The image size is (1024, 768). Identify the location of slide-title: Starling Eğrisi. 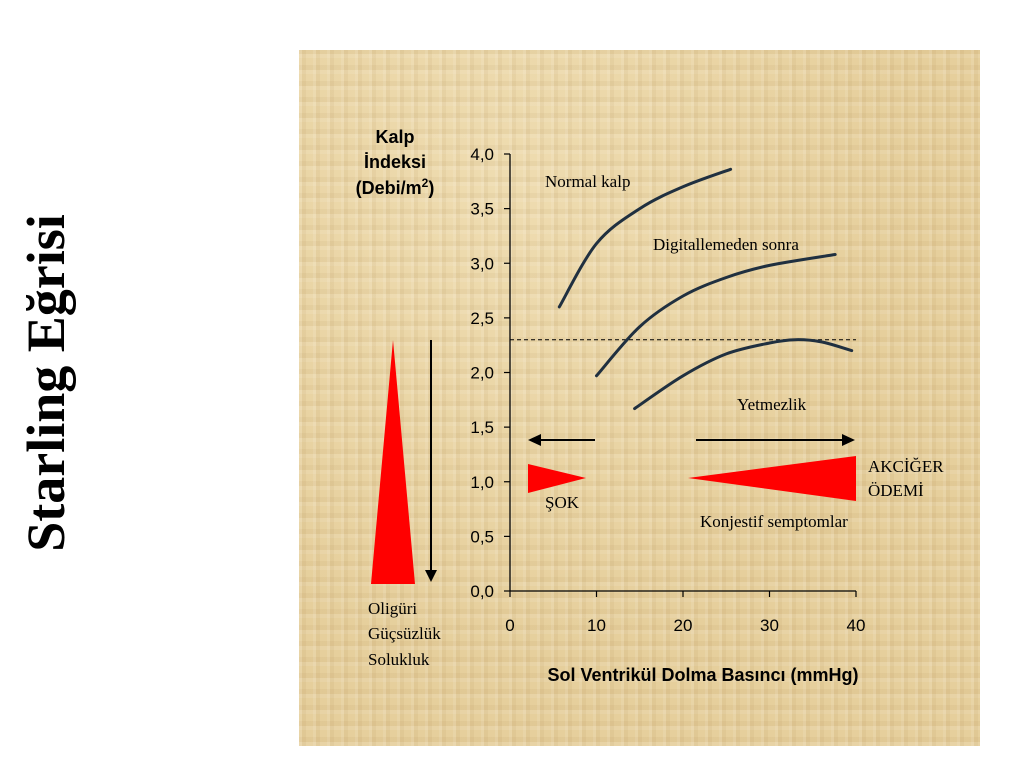
(46, 383).